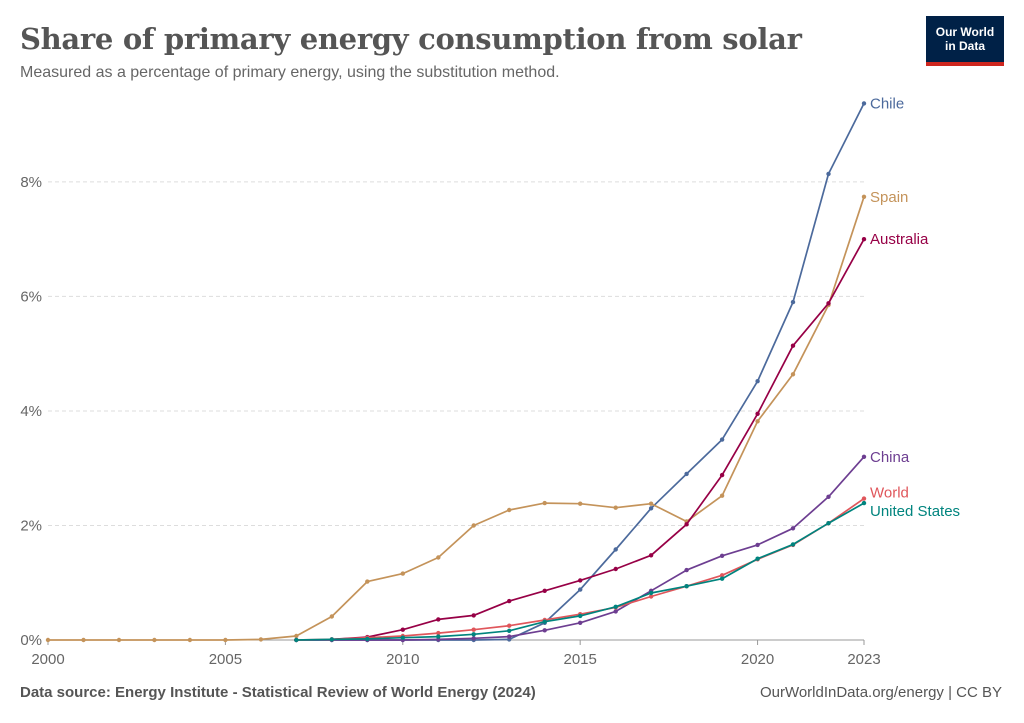 The height and width of the screenshot is (723, 1024). I want to click on logo-line-2: in Data, so click(964, 46).